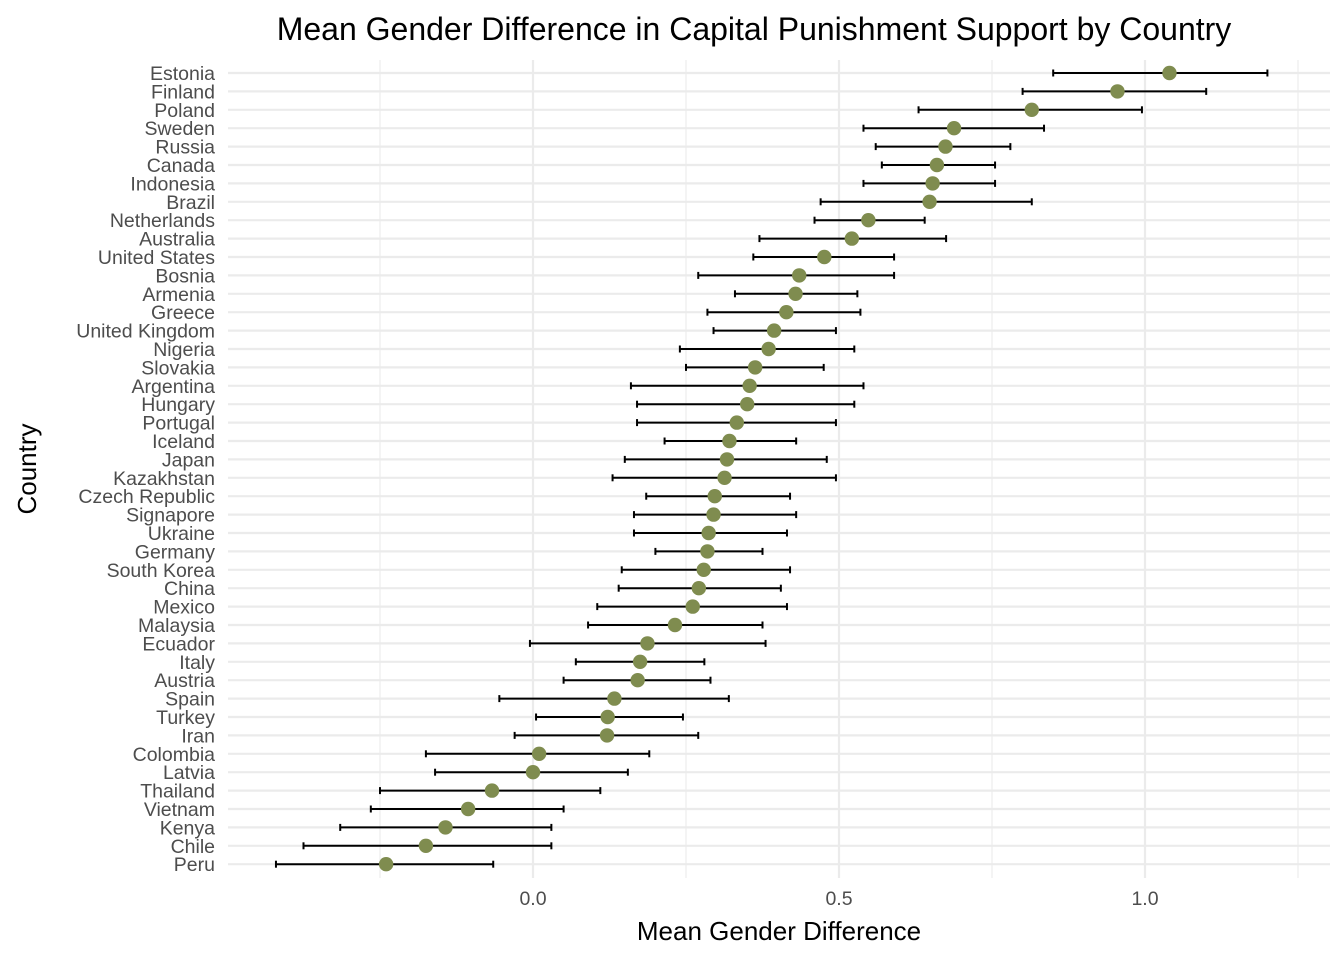 This screenshot has height=960, width=1344. I want to click on y-tick-label: Netherlands, so click(162, 221).